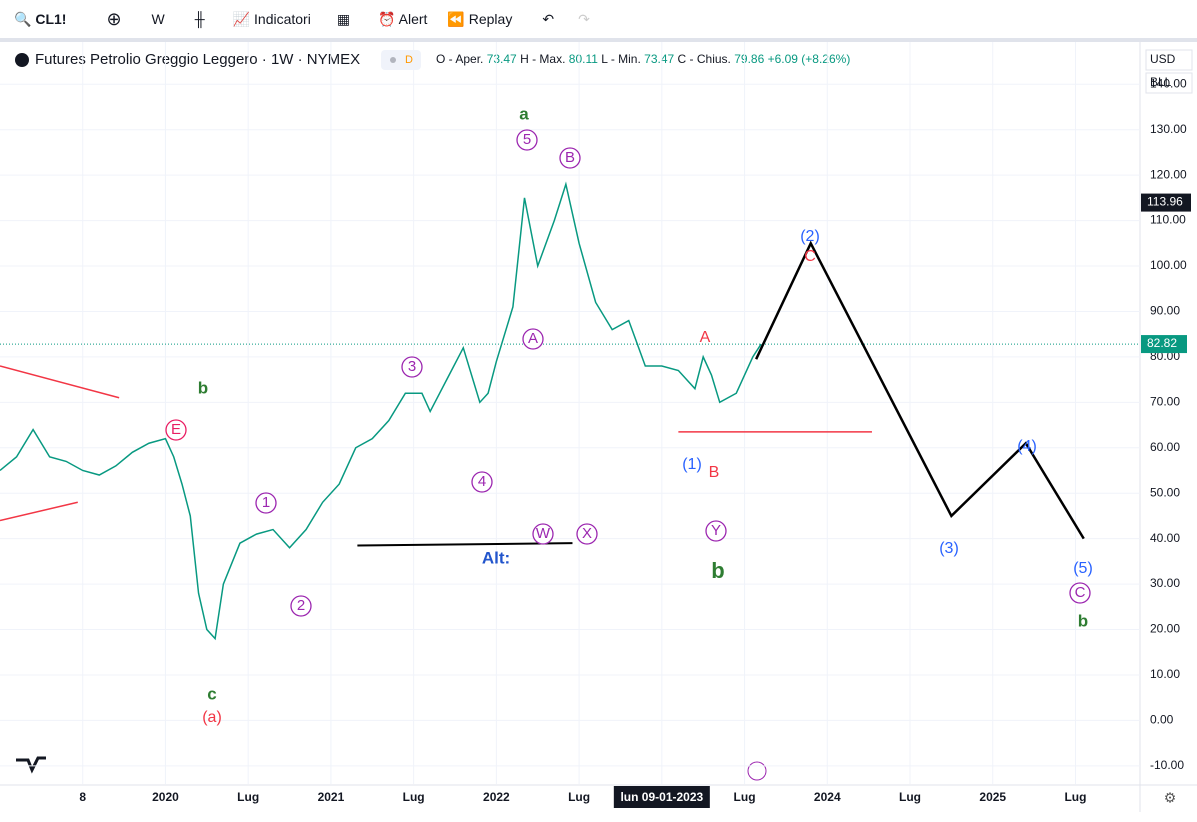 The width and height of the screenshot is (1197, 822). I want to click on currency: USD, so click(1163, 59).